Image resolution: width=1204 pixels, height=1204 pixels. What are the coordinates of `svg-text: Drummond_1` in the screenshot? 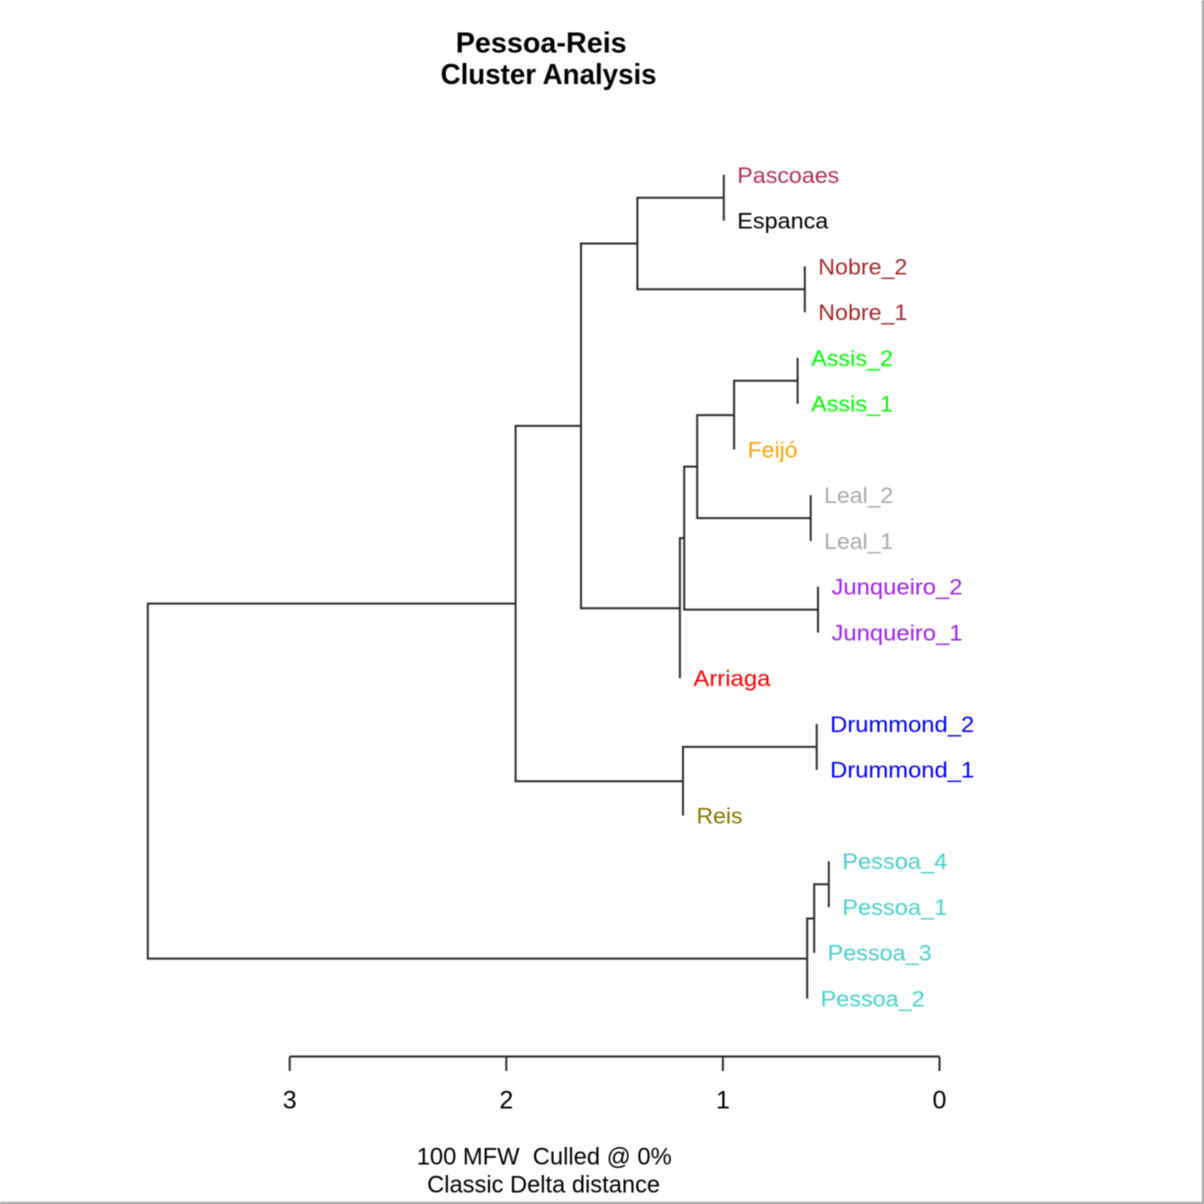 It's located at (902, 770).